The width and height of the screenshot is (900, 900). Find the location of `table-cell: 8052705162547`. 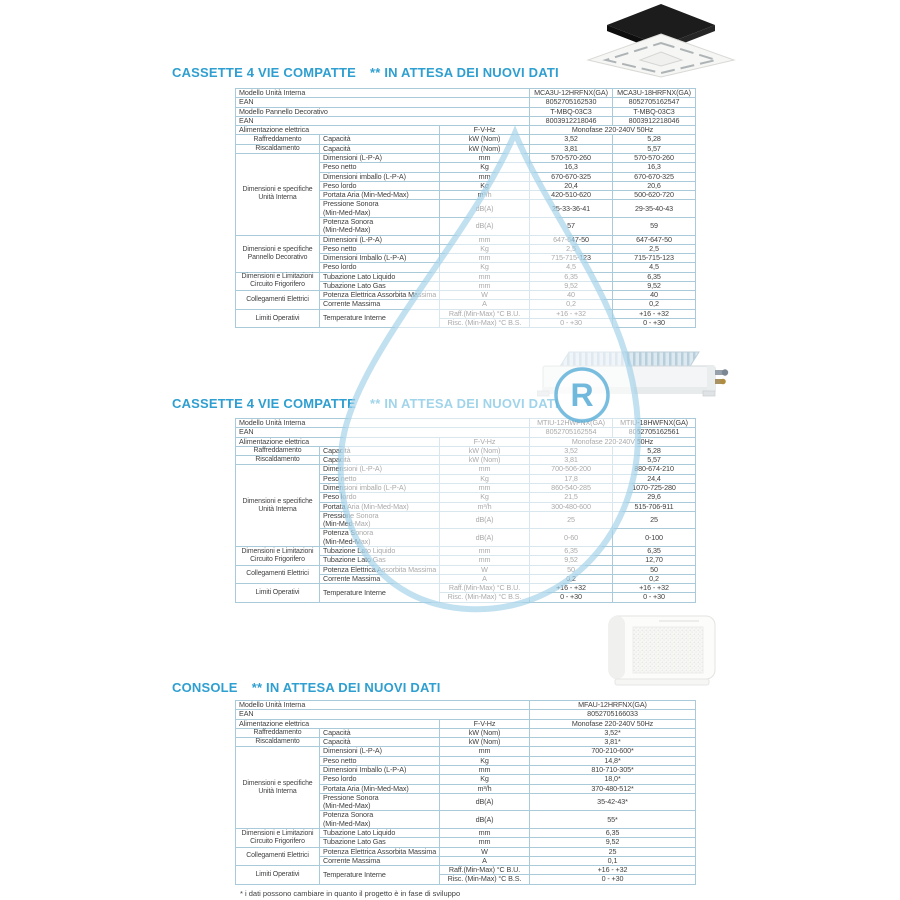

table-cell: 8052705162547 is located at coordinates (654, 102).